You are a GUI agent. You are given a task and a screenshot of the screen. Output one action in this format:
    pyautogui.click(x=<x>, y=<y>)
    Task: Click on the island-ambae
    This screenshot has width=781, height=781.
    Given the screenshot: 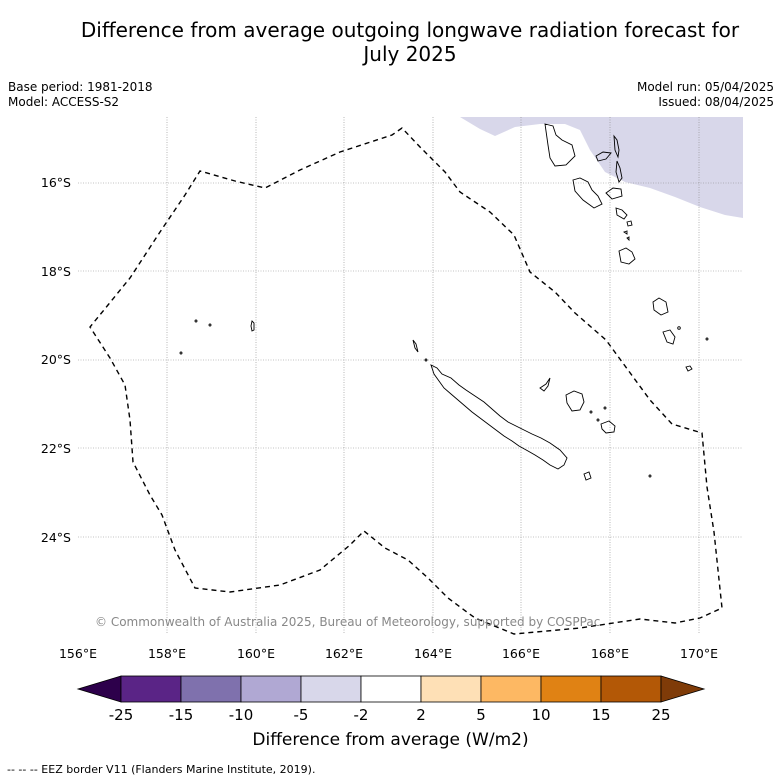 What is the action you would take?
    pyautogui.click(x=603, y=156)
    